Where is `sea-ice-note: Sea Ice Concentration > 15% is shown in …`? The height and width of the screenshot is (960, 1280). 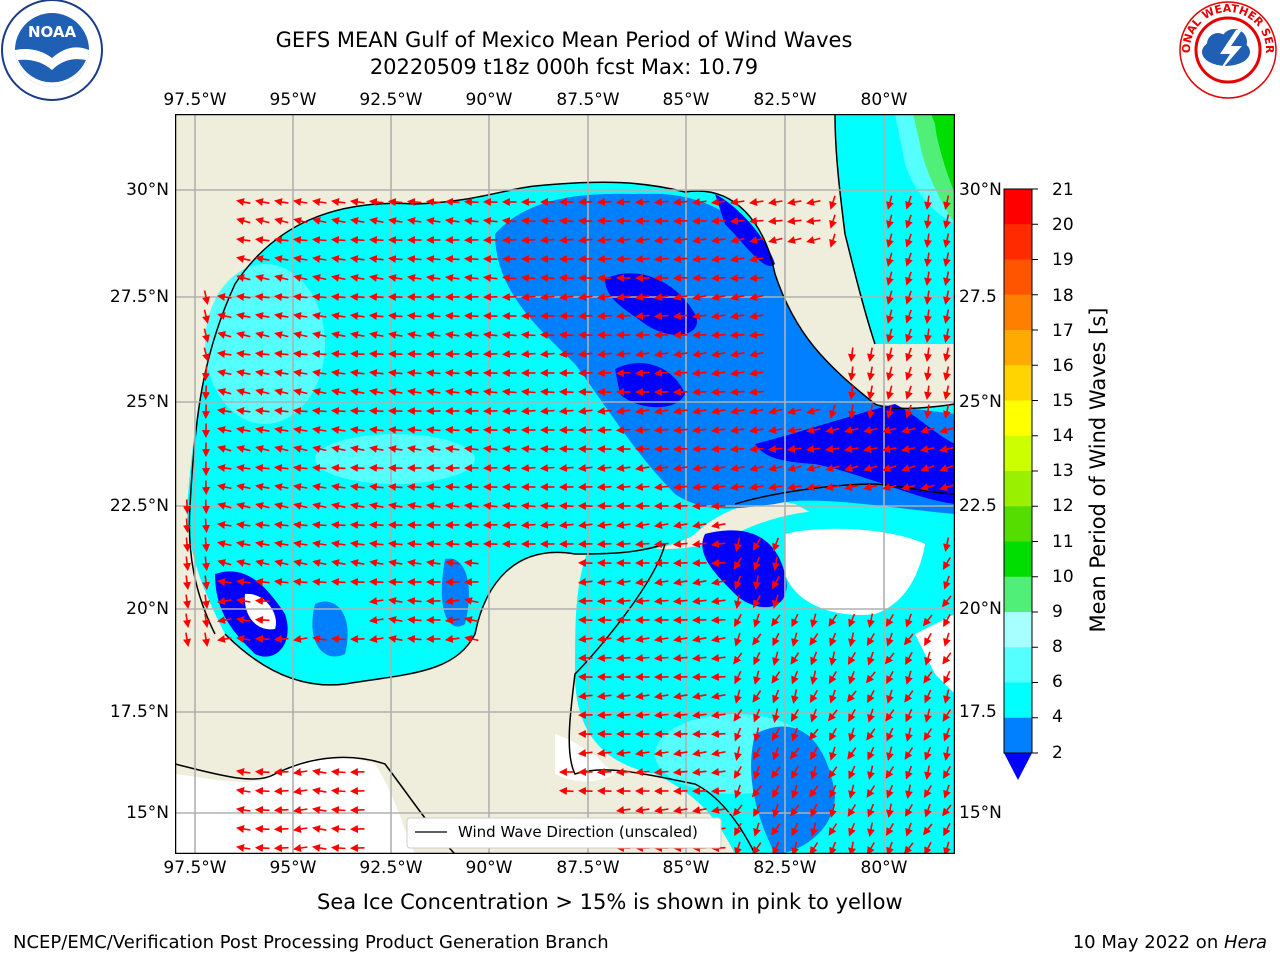
sea-ice-note: Sea Ice Concentration > 15% is shown in … is located at coordinates (610, 902).